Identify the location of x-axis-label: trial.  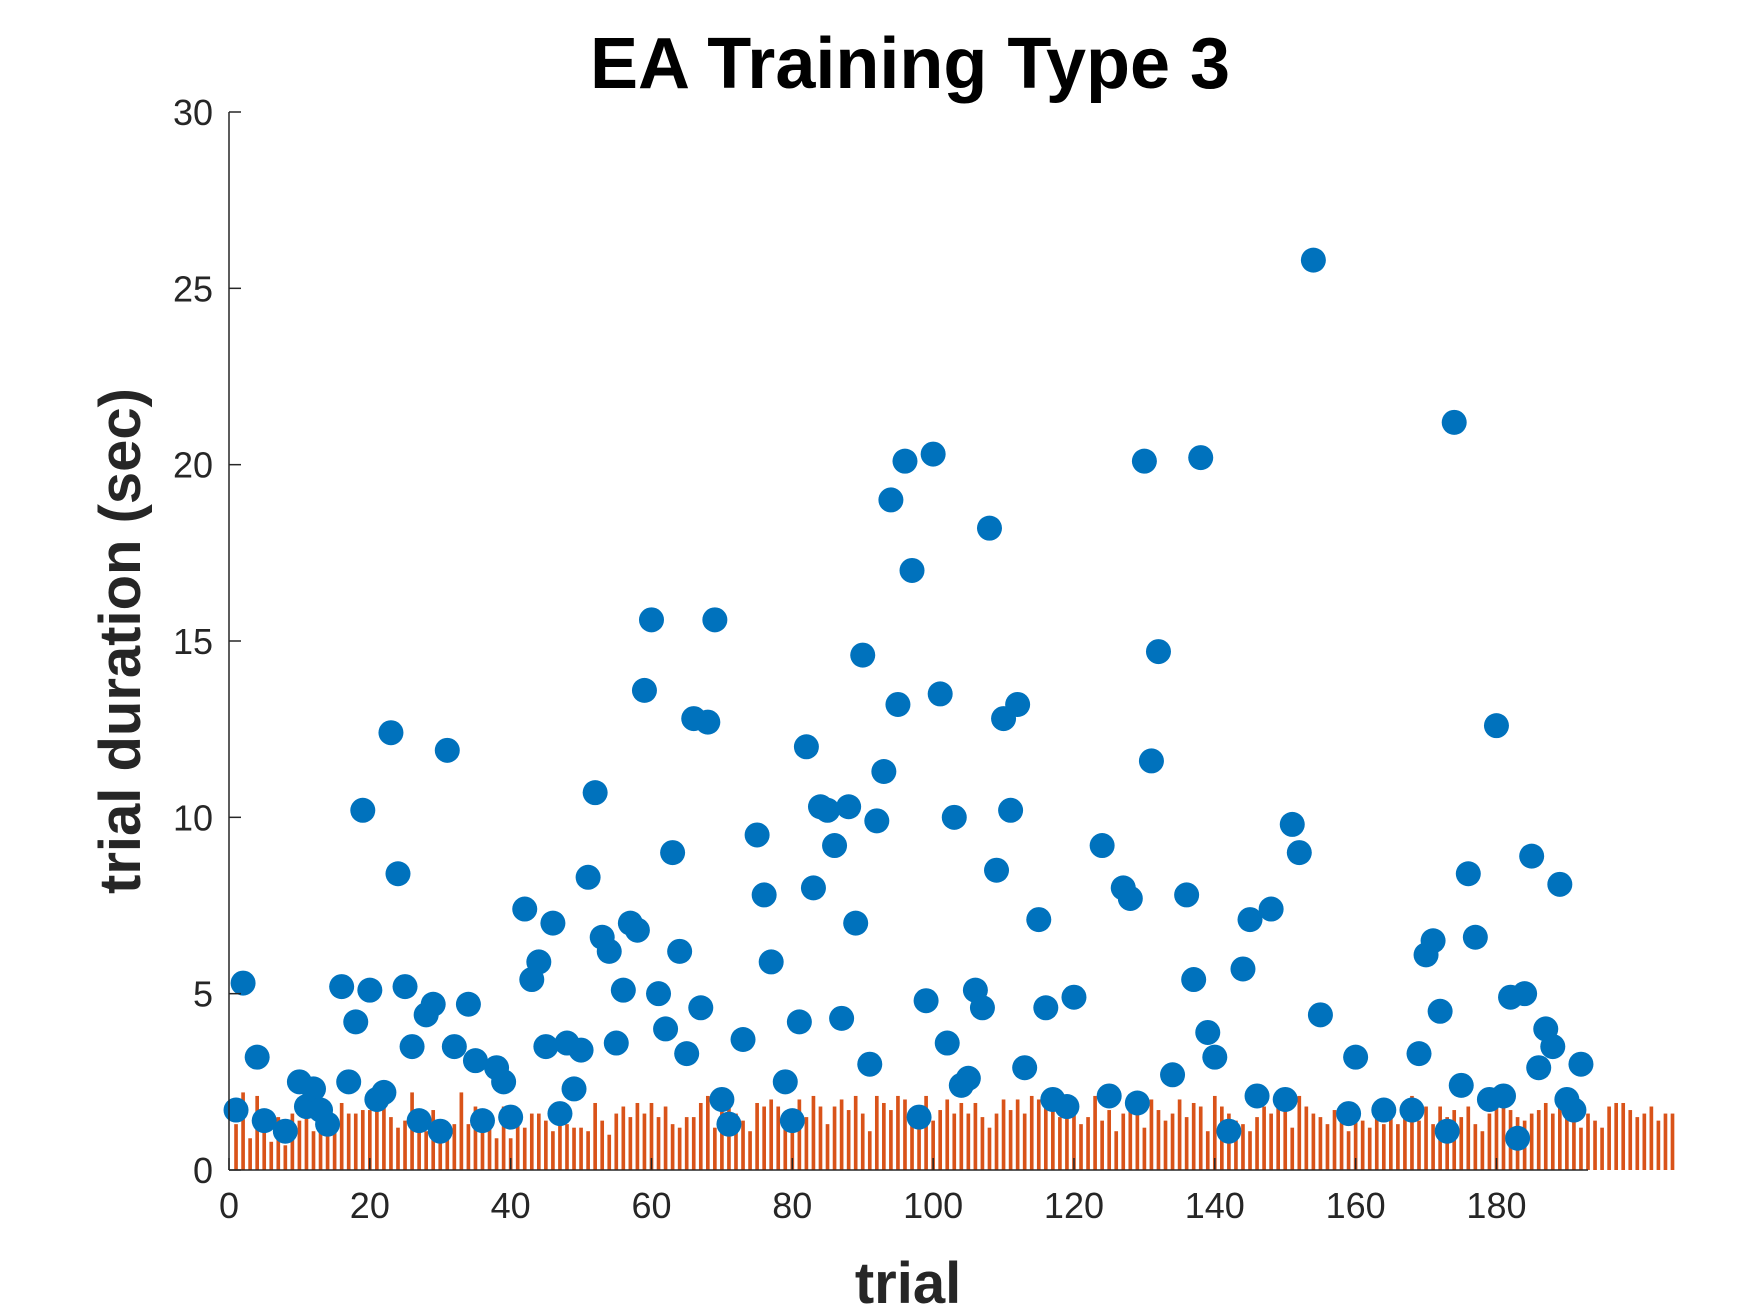
(908, 1282).